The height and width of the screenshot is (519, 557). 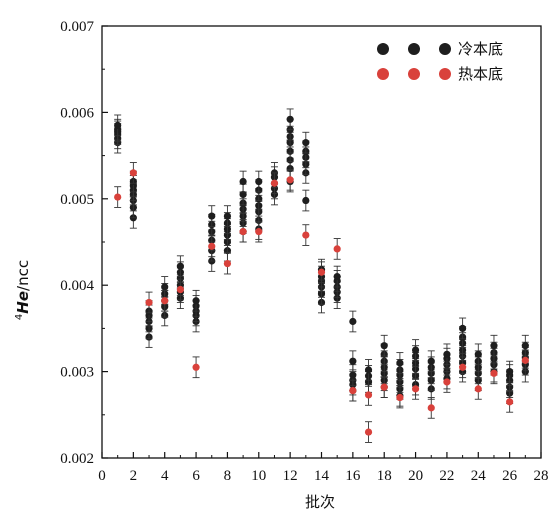 I want to click on x-tick-label: 16, so click(x=353, y=476).